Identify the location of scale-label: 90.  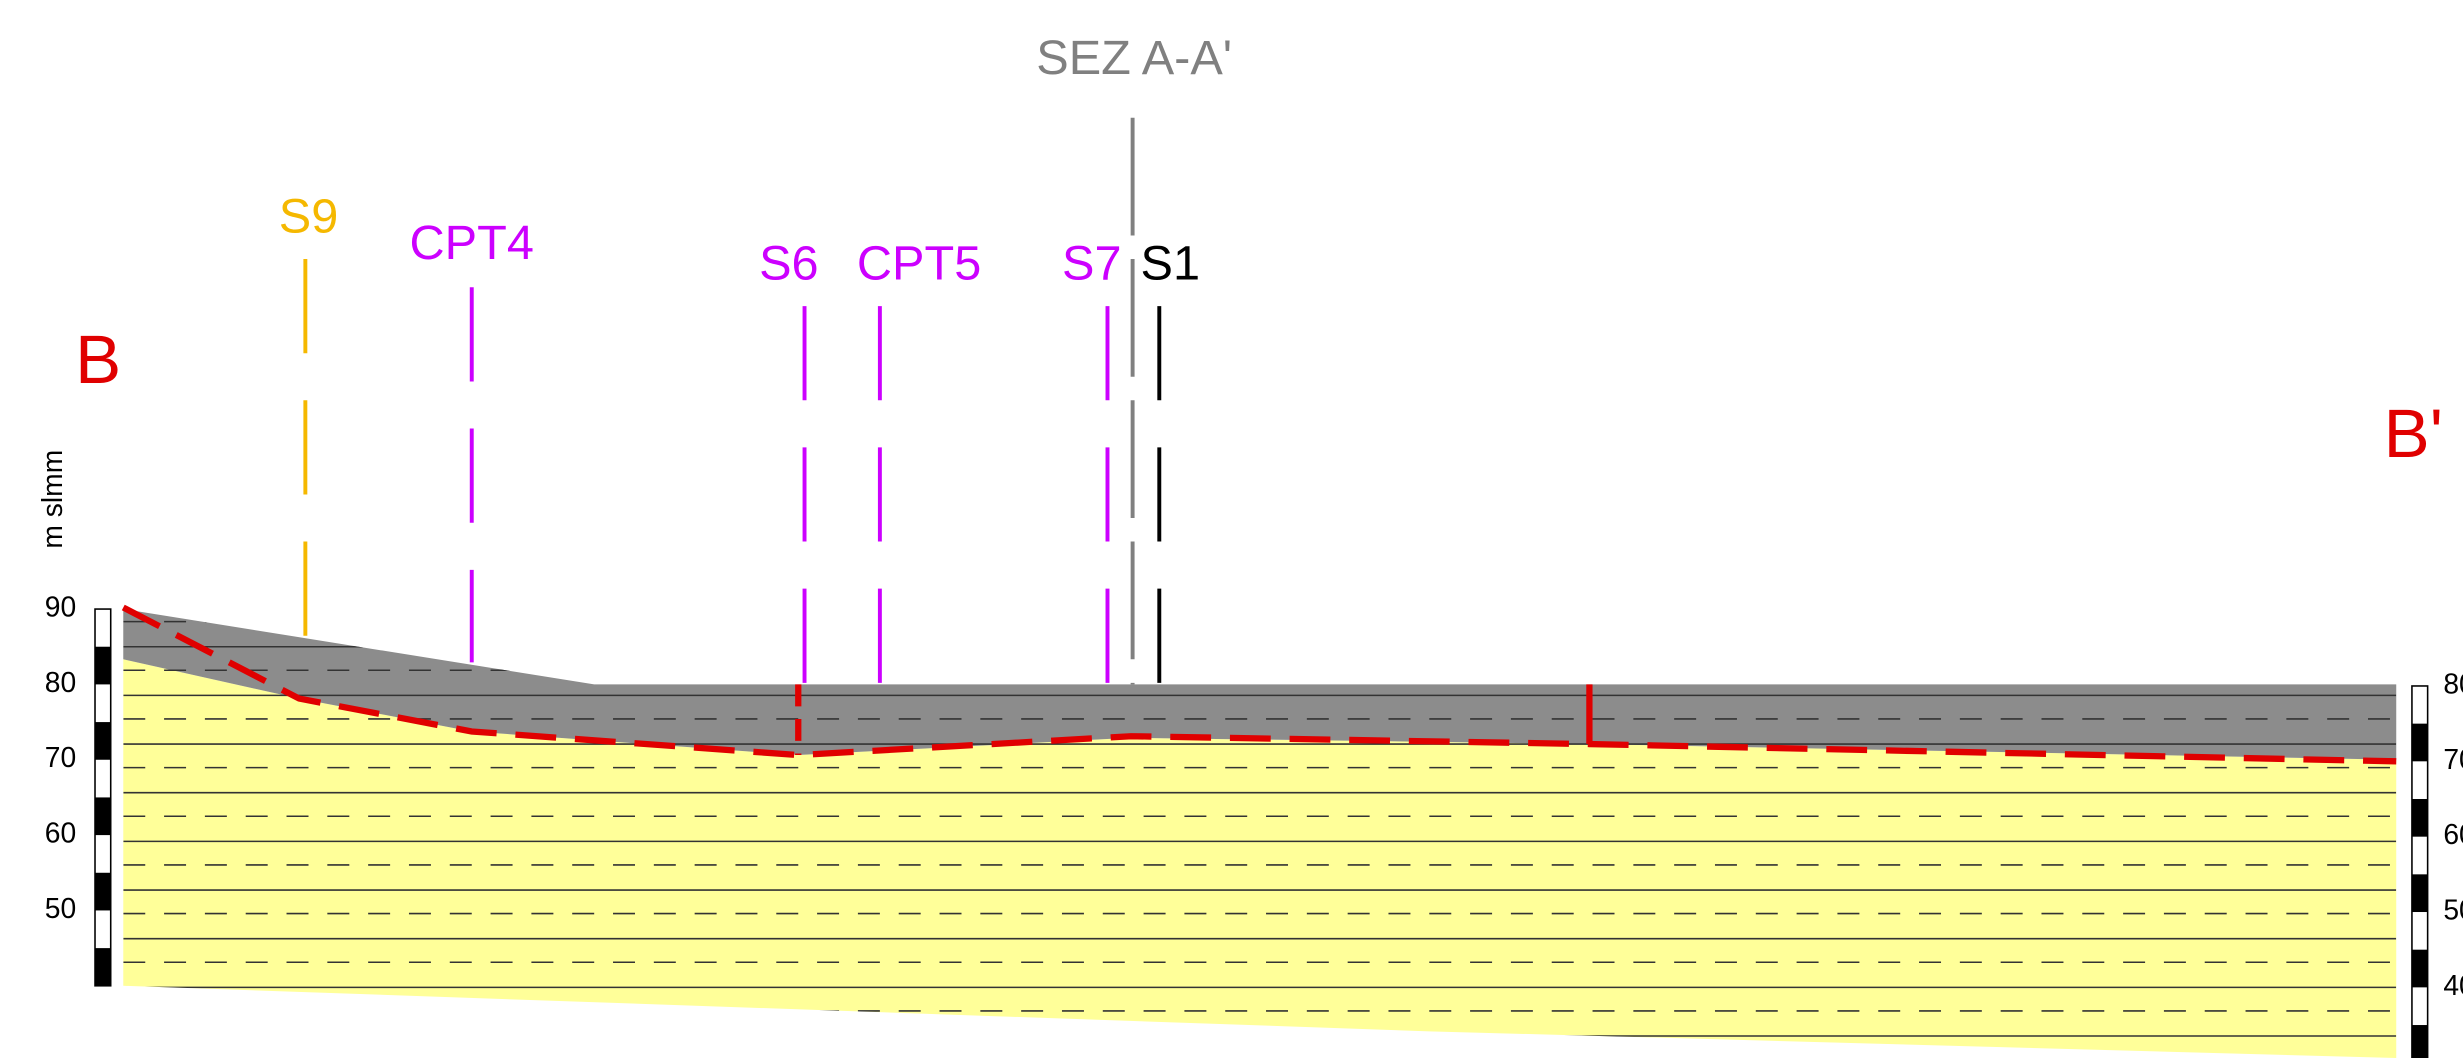
(60, 607).